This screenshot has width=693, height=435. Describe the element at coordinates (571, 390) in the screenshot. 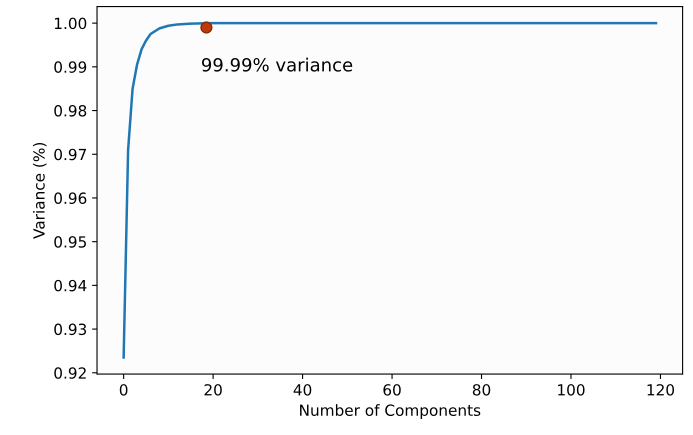

I see `x-tick-label: 100` at that location.